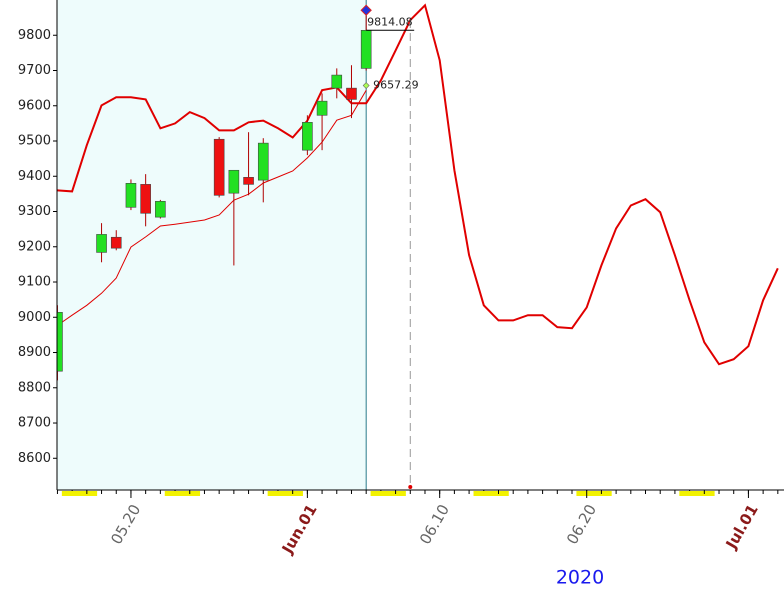 The image size is (784, 591). I want to click on cursor-dot, so click(410, 487).